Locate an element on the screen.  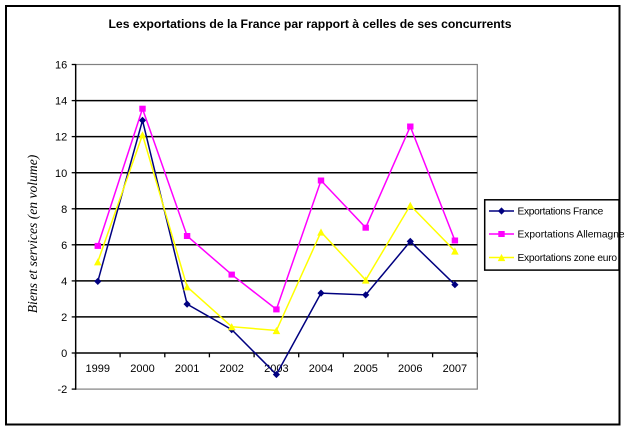
svg-text: 14 is located at coordinates (61, 102).